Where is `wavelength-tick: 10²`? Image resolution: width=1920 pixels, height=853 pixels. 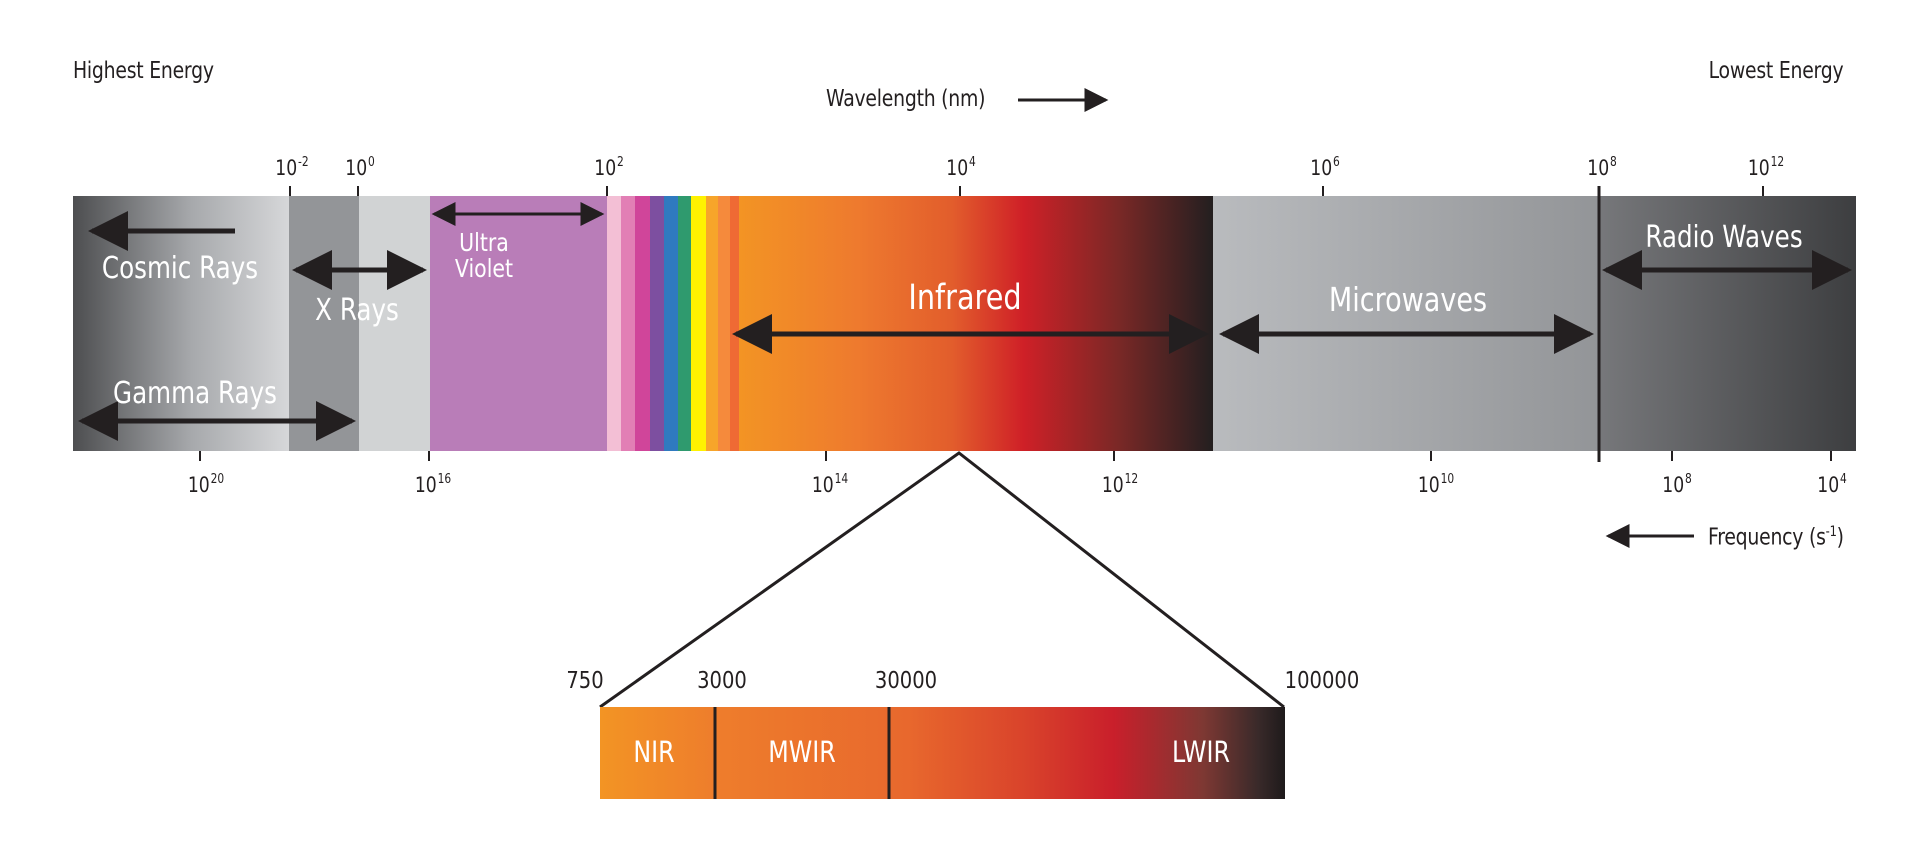
wavelength-tick: 10² is located at coordinates (609, 167).